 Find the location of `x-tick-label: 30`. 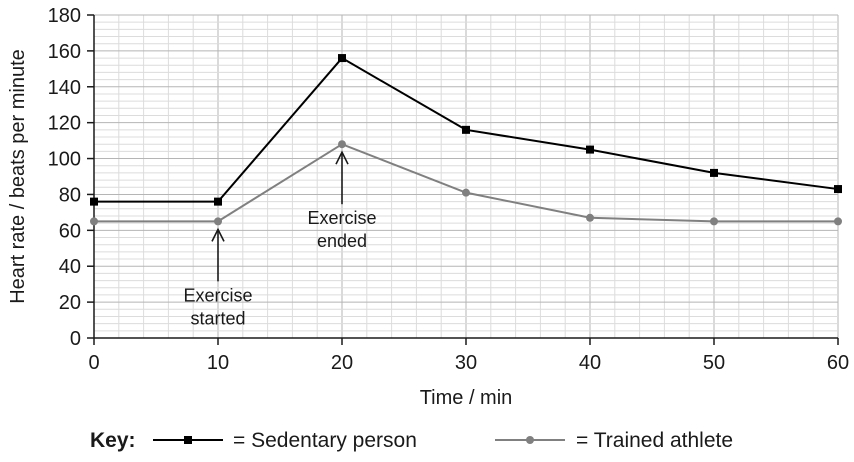

x-tick-label: 30 is located at coordinates (466, 363).